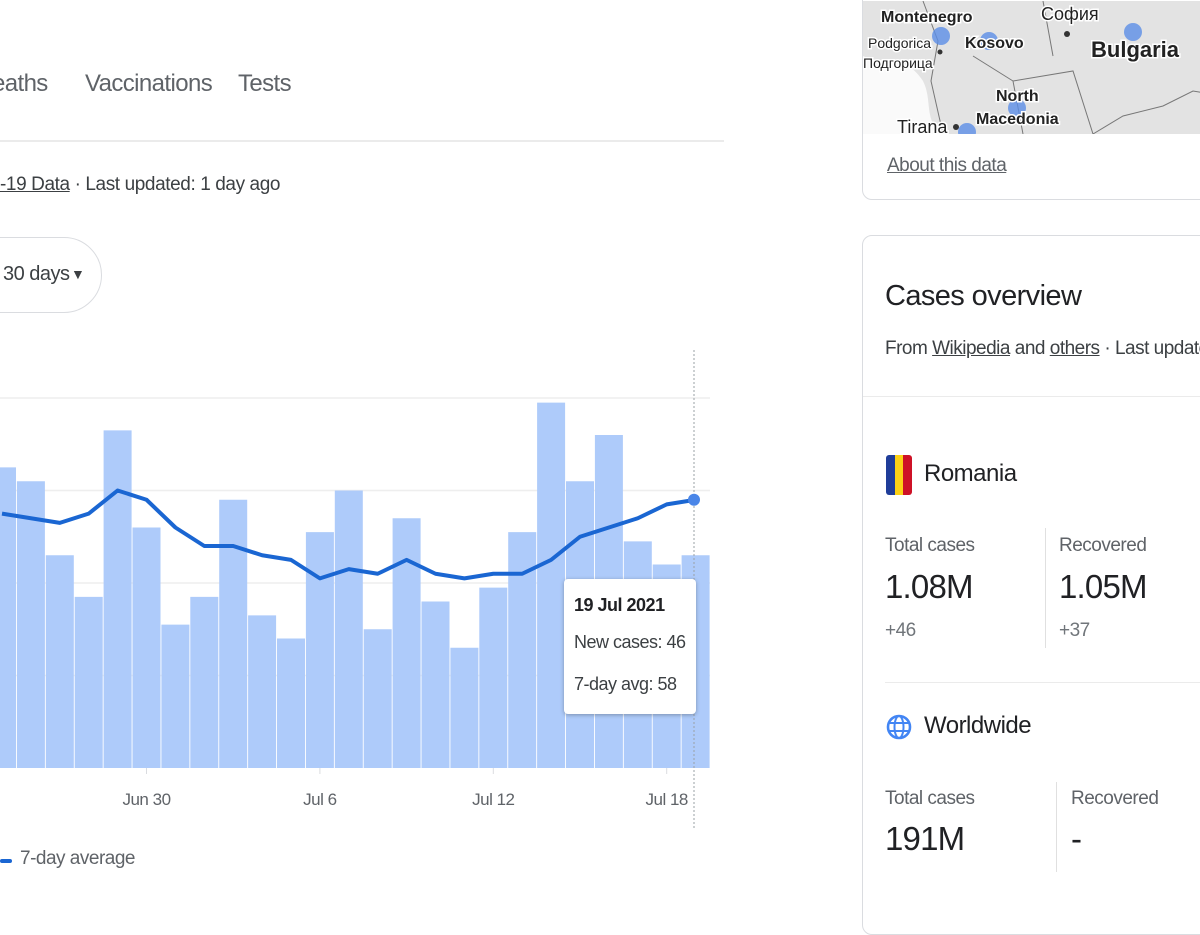 The height and width of the screenshot is (935, 1200). I want to click on x-tick-label: Jul 18, so click(667, 799).